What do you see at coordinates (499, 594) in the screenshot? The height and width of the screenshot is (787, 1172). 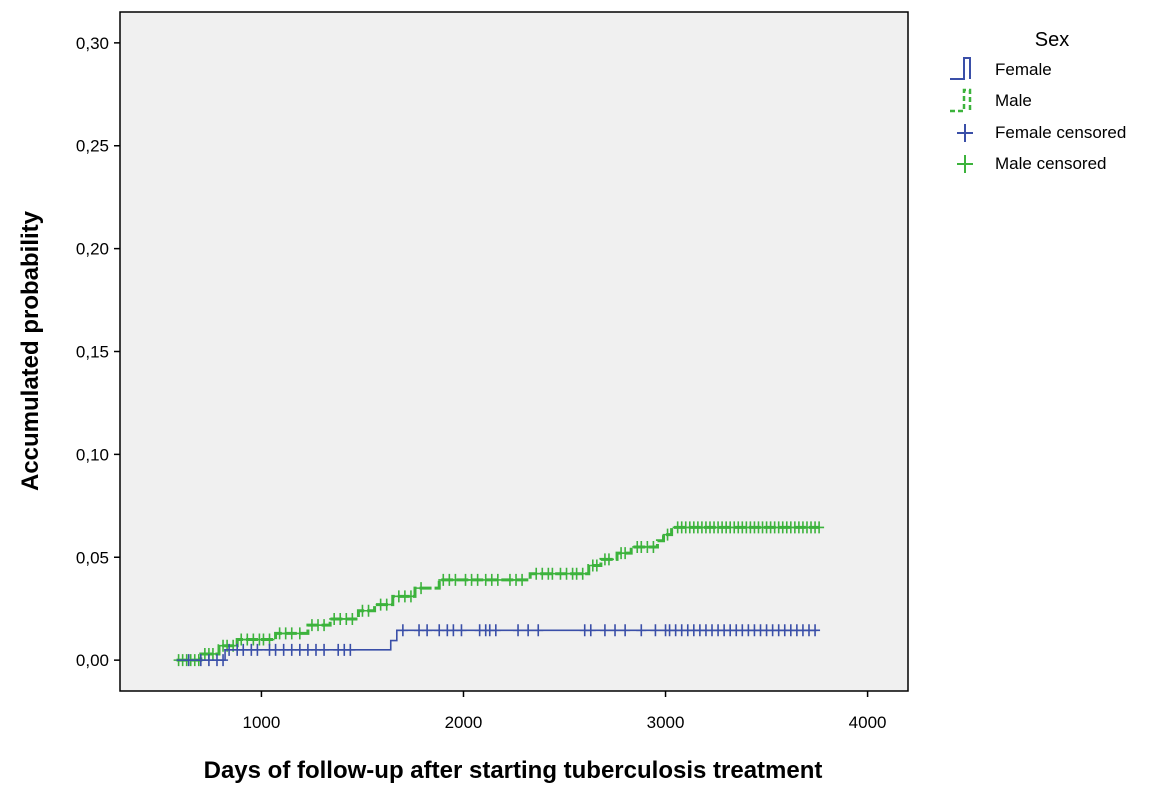 I see `series-layer` at bounding box center [499, 594].